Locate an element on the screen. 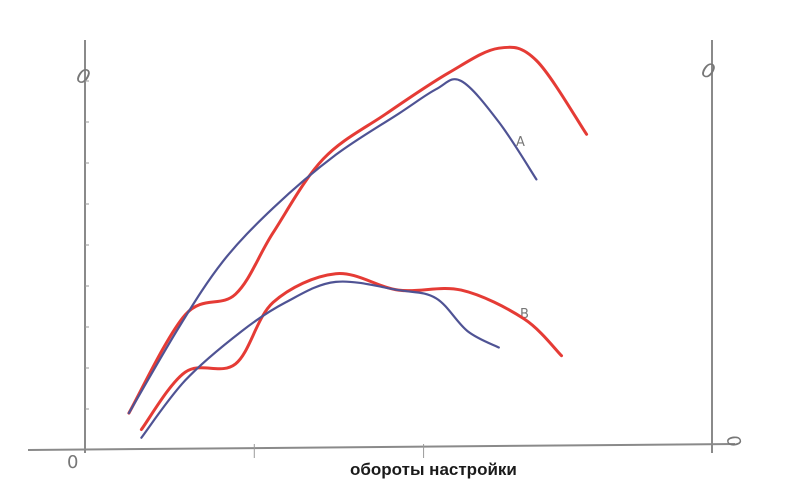  curve-label-b: B is located at coordinates (524, 314).